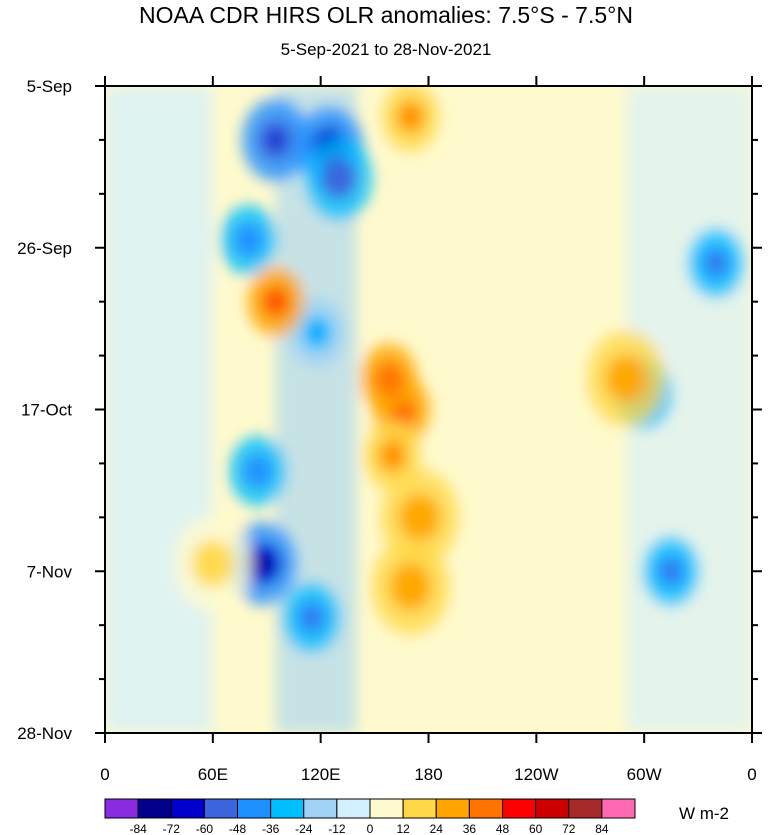 This screenshot has height=835, width=772. Describe the element at coordinates (602, 828) in the screenshot. I see `colorbar-label: 84` at that location.